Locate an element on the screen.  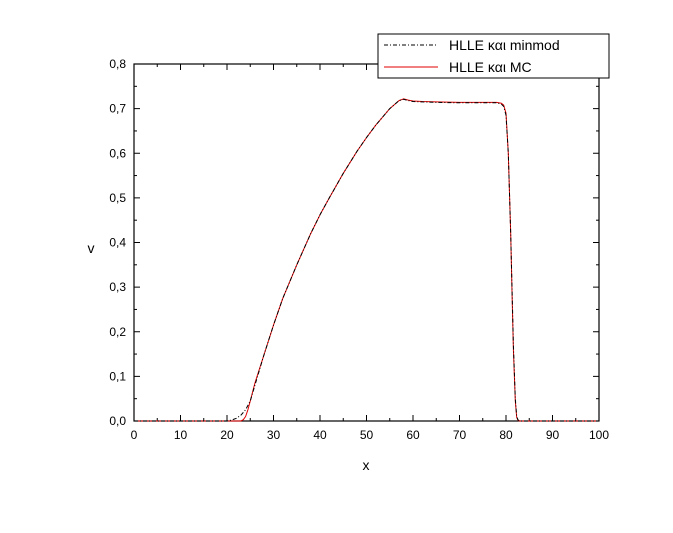
x-tick-label: 80 is located at coordinates (506, 435).